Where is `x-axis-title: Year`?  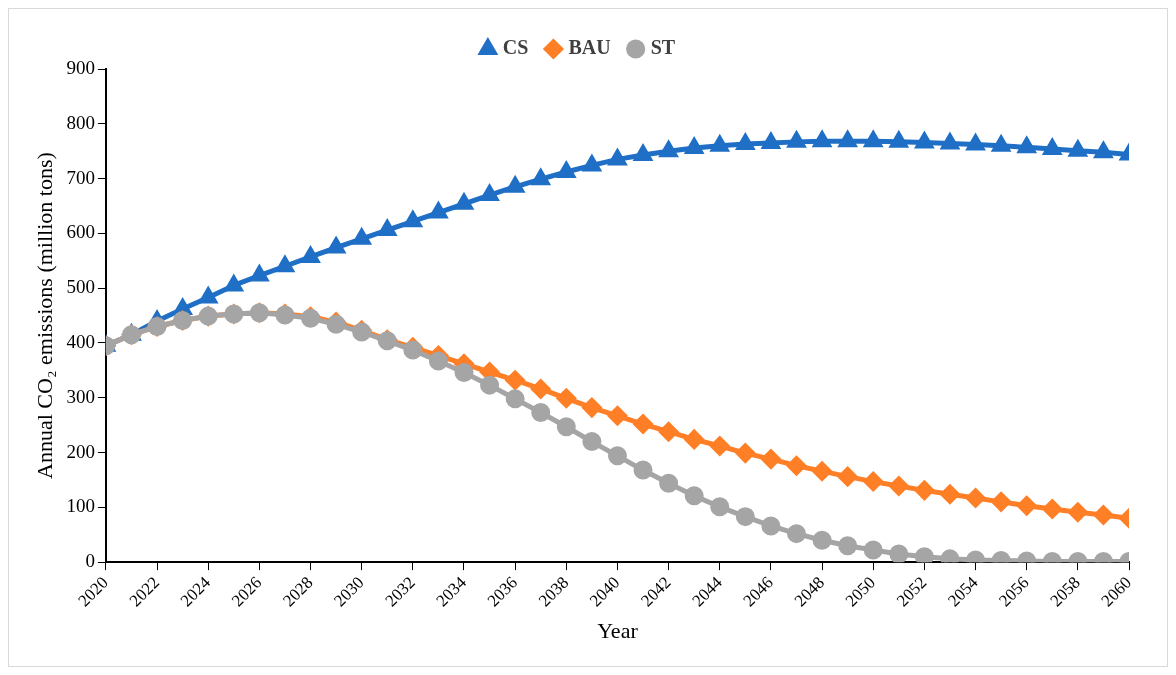 x-axis-title: Year is located at coordinates (618, 630).